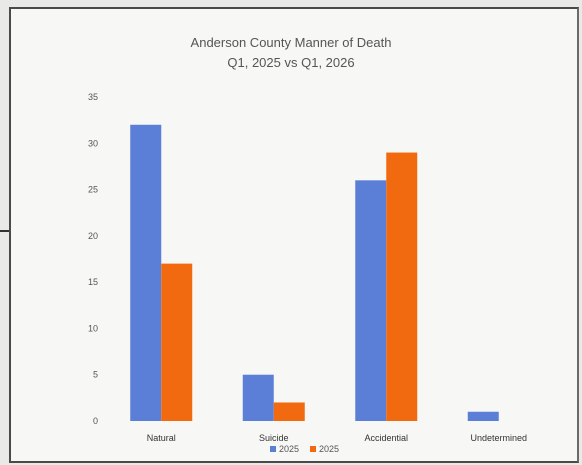 This screenshot has height=465, width=582. I want to click on chart-subtitle: Q1, 2025 vs Q1, 2026, so click(291, 62).